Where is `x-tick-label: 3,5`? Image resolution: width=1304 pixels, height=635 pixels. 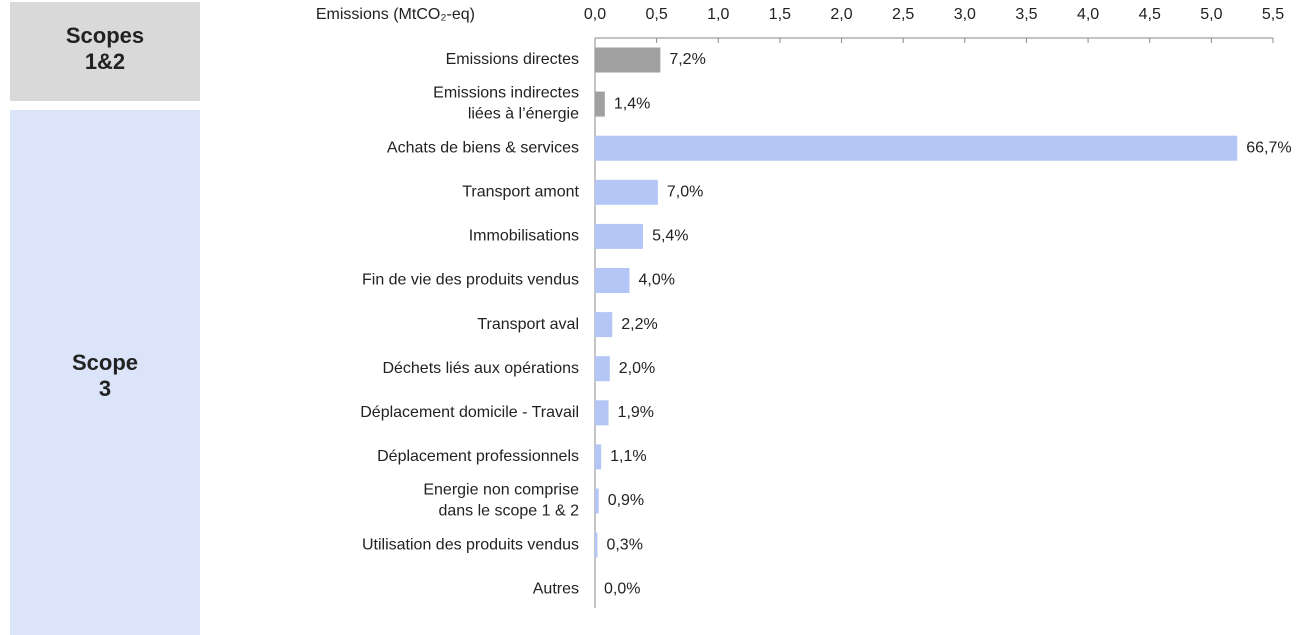
x-tick-label: 3,5 is located at coordinates (1026, 14).